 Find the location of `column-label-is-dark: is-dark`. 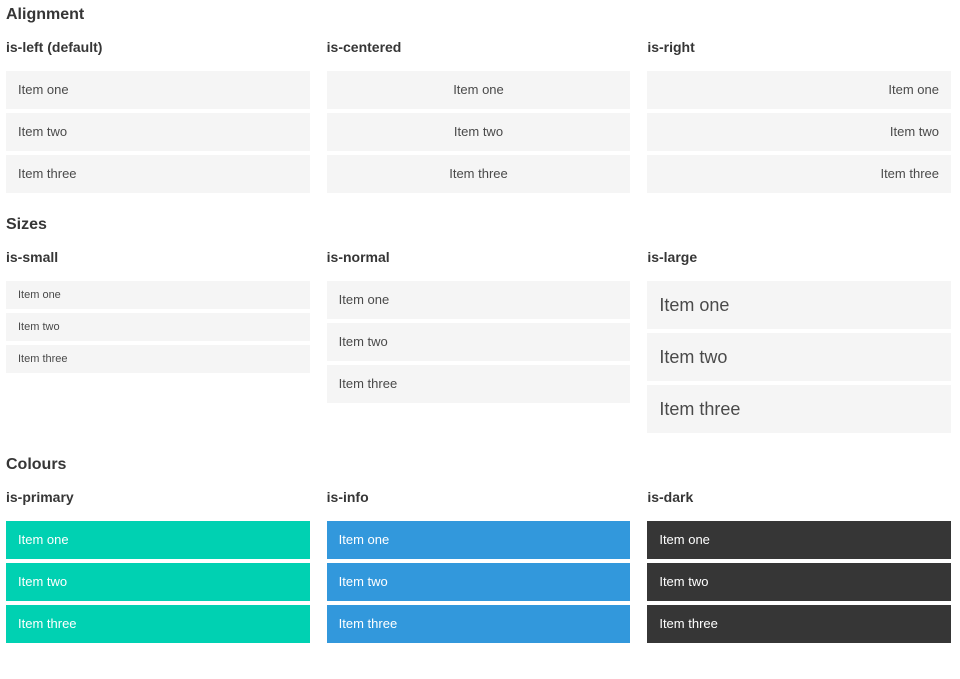

column-label-is-dark: is-dark is located at coordinates (670, 497).